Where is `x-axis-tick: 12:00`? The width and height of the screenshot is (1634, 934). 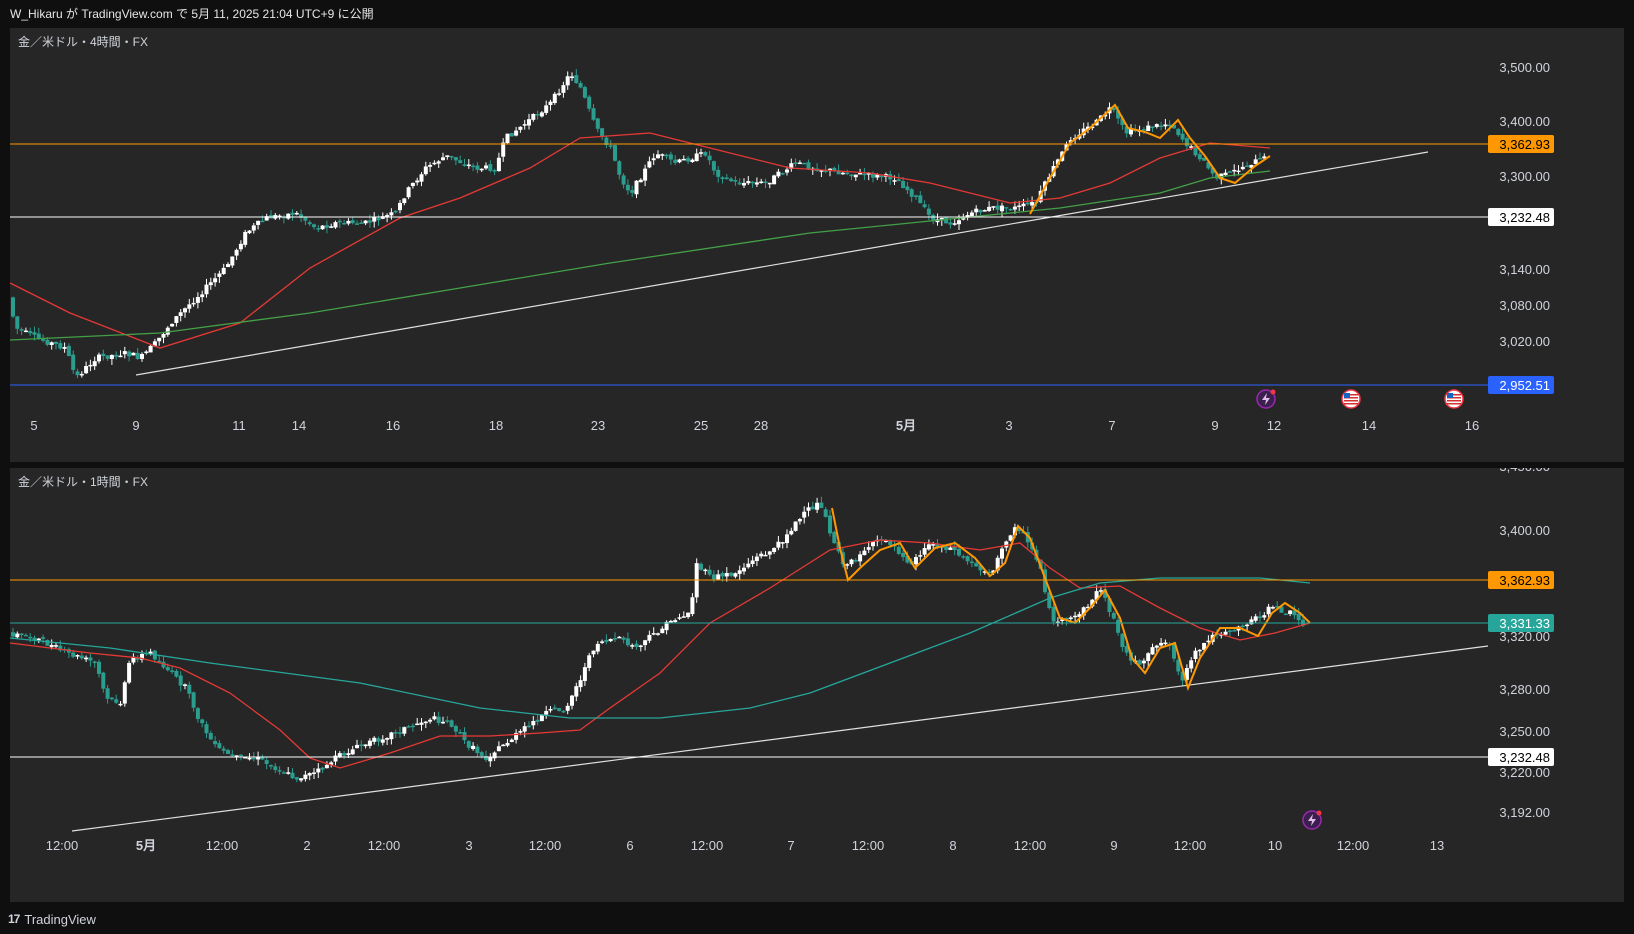
x-axis-tick: 12:00 is located at coordinates (222, 845).